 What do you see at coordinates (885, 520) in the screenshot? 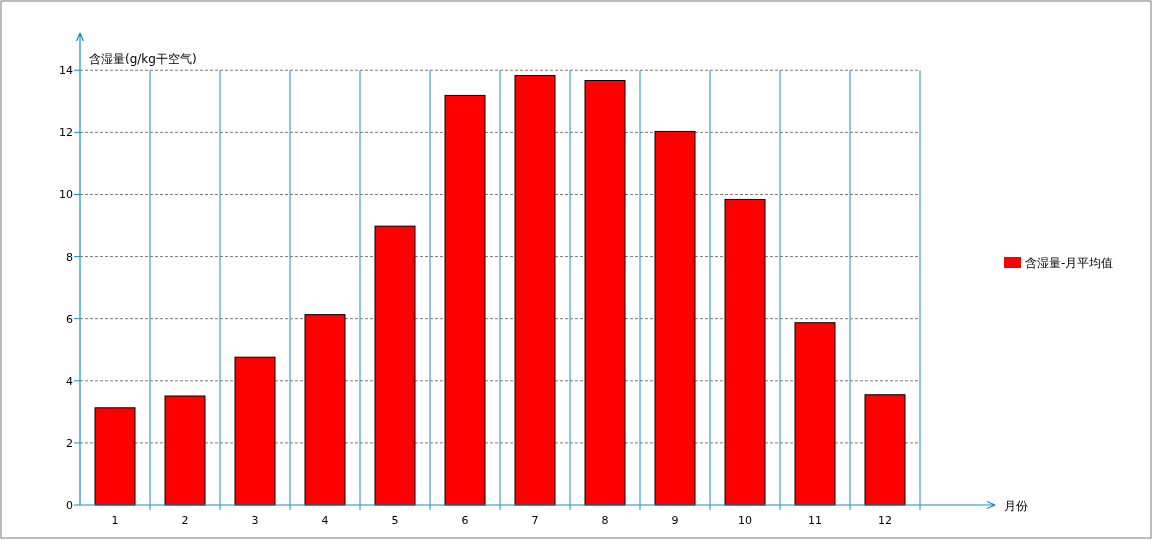
I see `x-tick-label: 12` at bounding box center [885, 520].